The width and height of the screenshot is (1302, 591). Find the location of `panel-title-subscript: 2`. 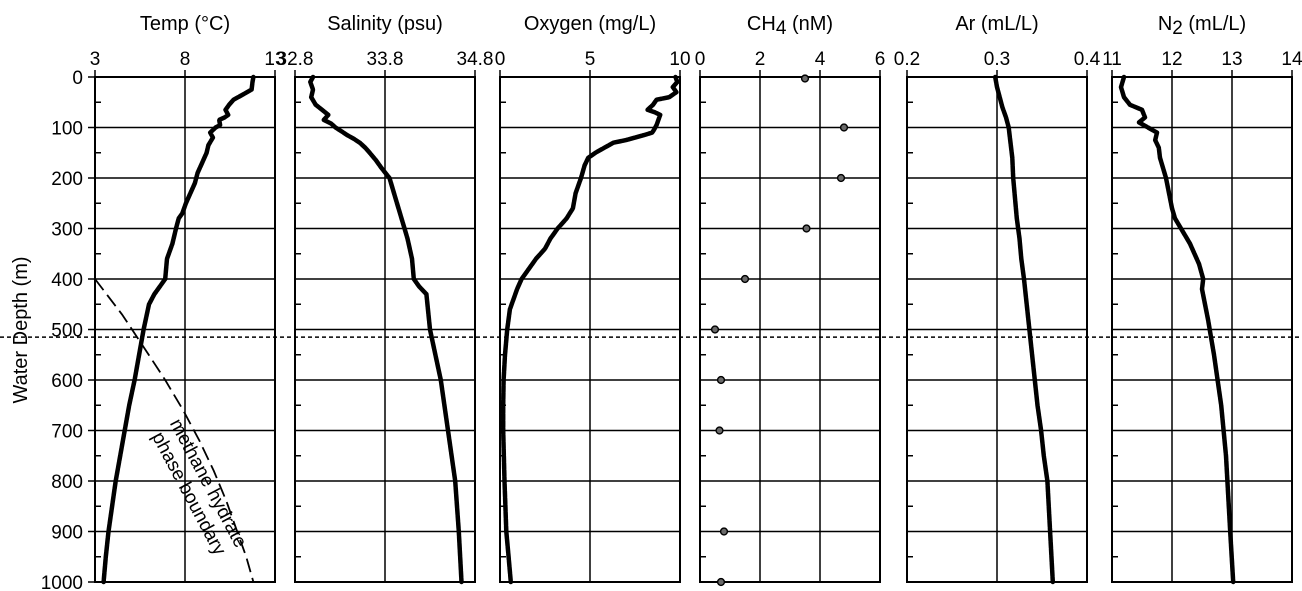

panel-title-subscript: 2 is located at coordinates (1177, 28).